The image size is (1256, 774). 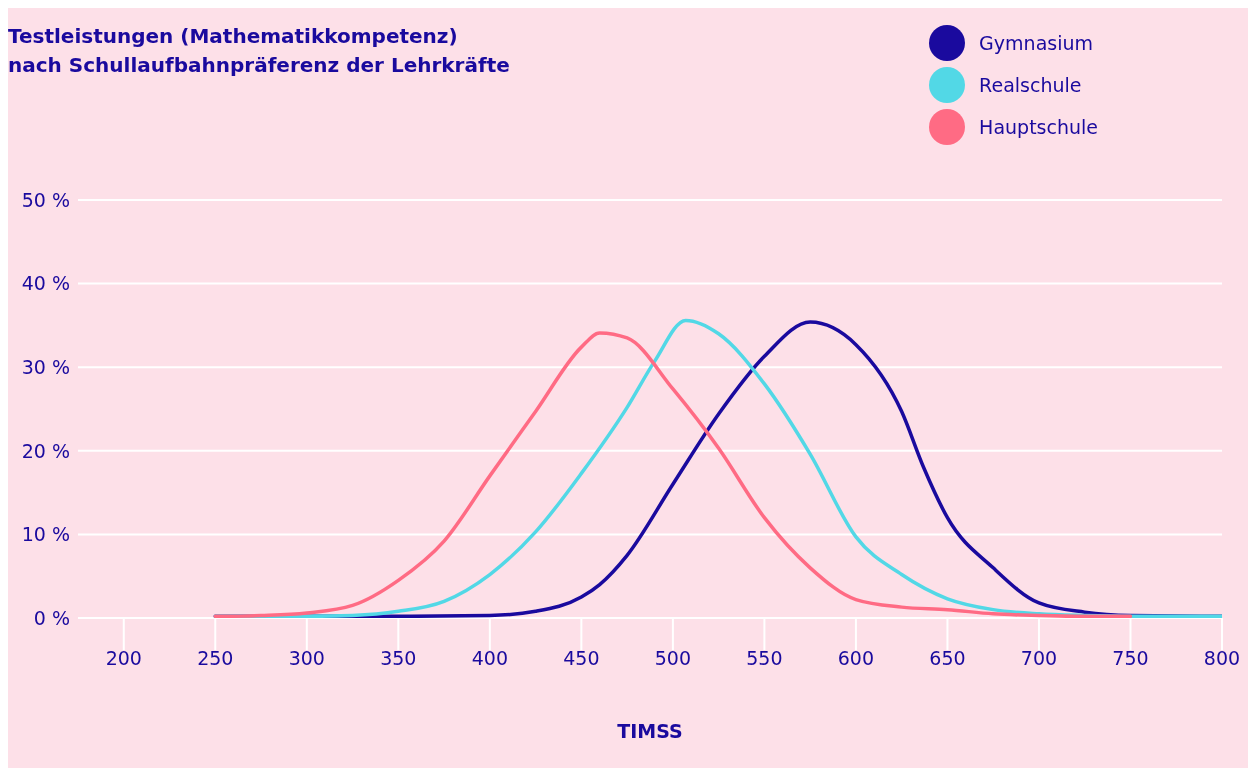 I want to click on x-tick-label: 750, so click(x=1130, y=658).